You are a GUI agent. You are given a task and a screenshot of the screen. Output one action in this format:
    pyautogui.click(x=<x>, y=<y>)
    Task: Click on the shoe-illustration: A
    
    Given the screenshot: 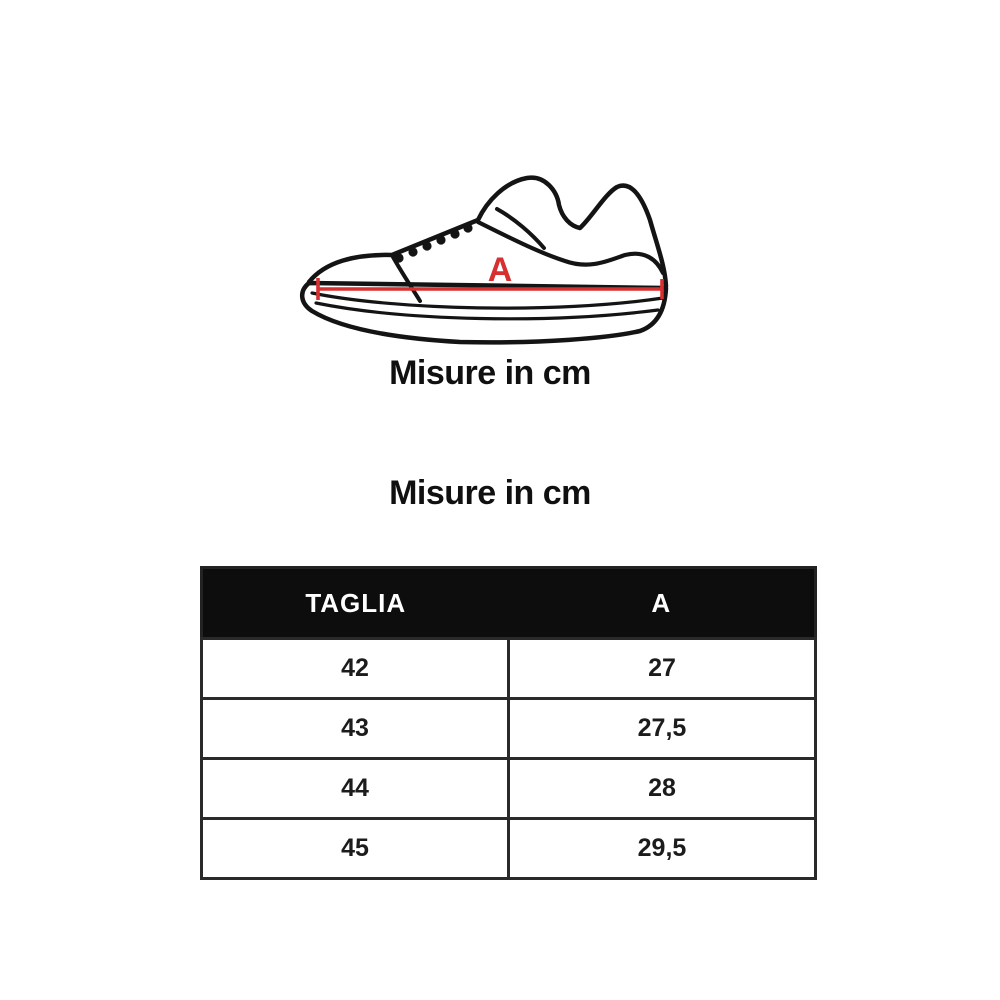 What is the action you would take?
    pyautogui.click(x=487, y=258)
    